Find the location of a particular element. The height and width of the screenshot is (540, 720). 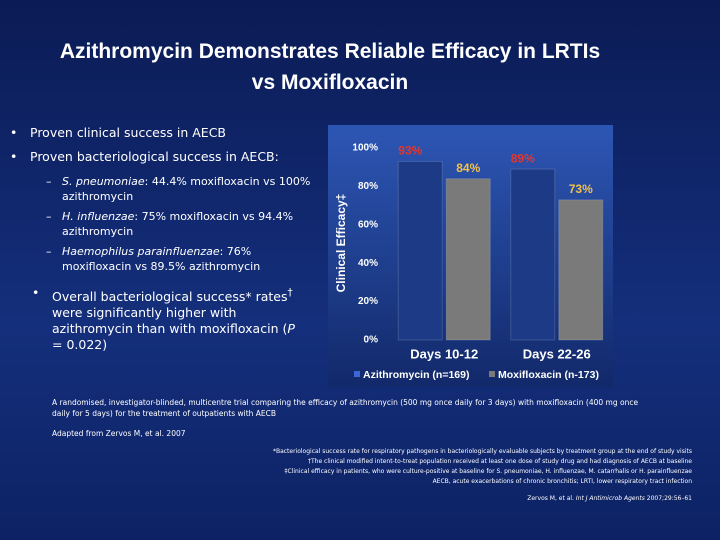

bullet: • Proven clinical success in AECB is located at coordinates (118, 132).